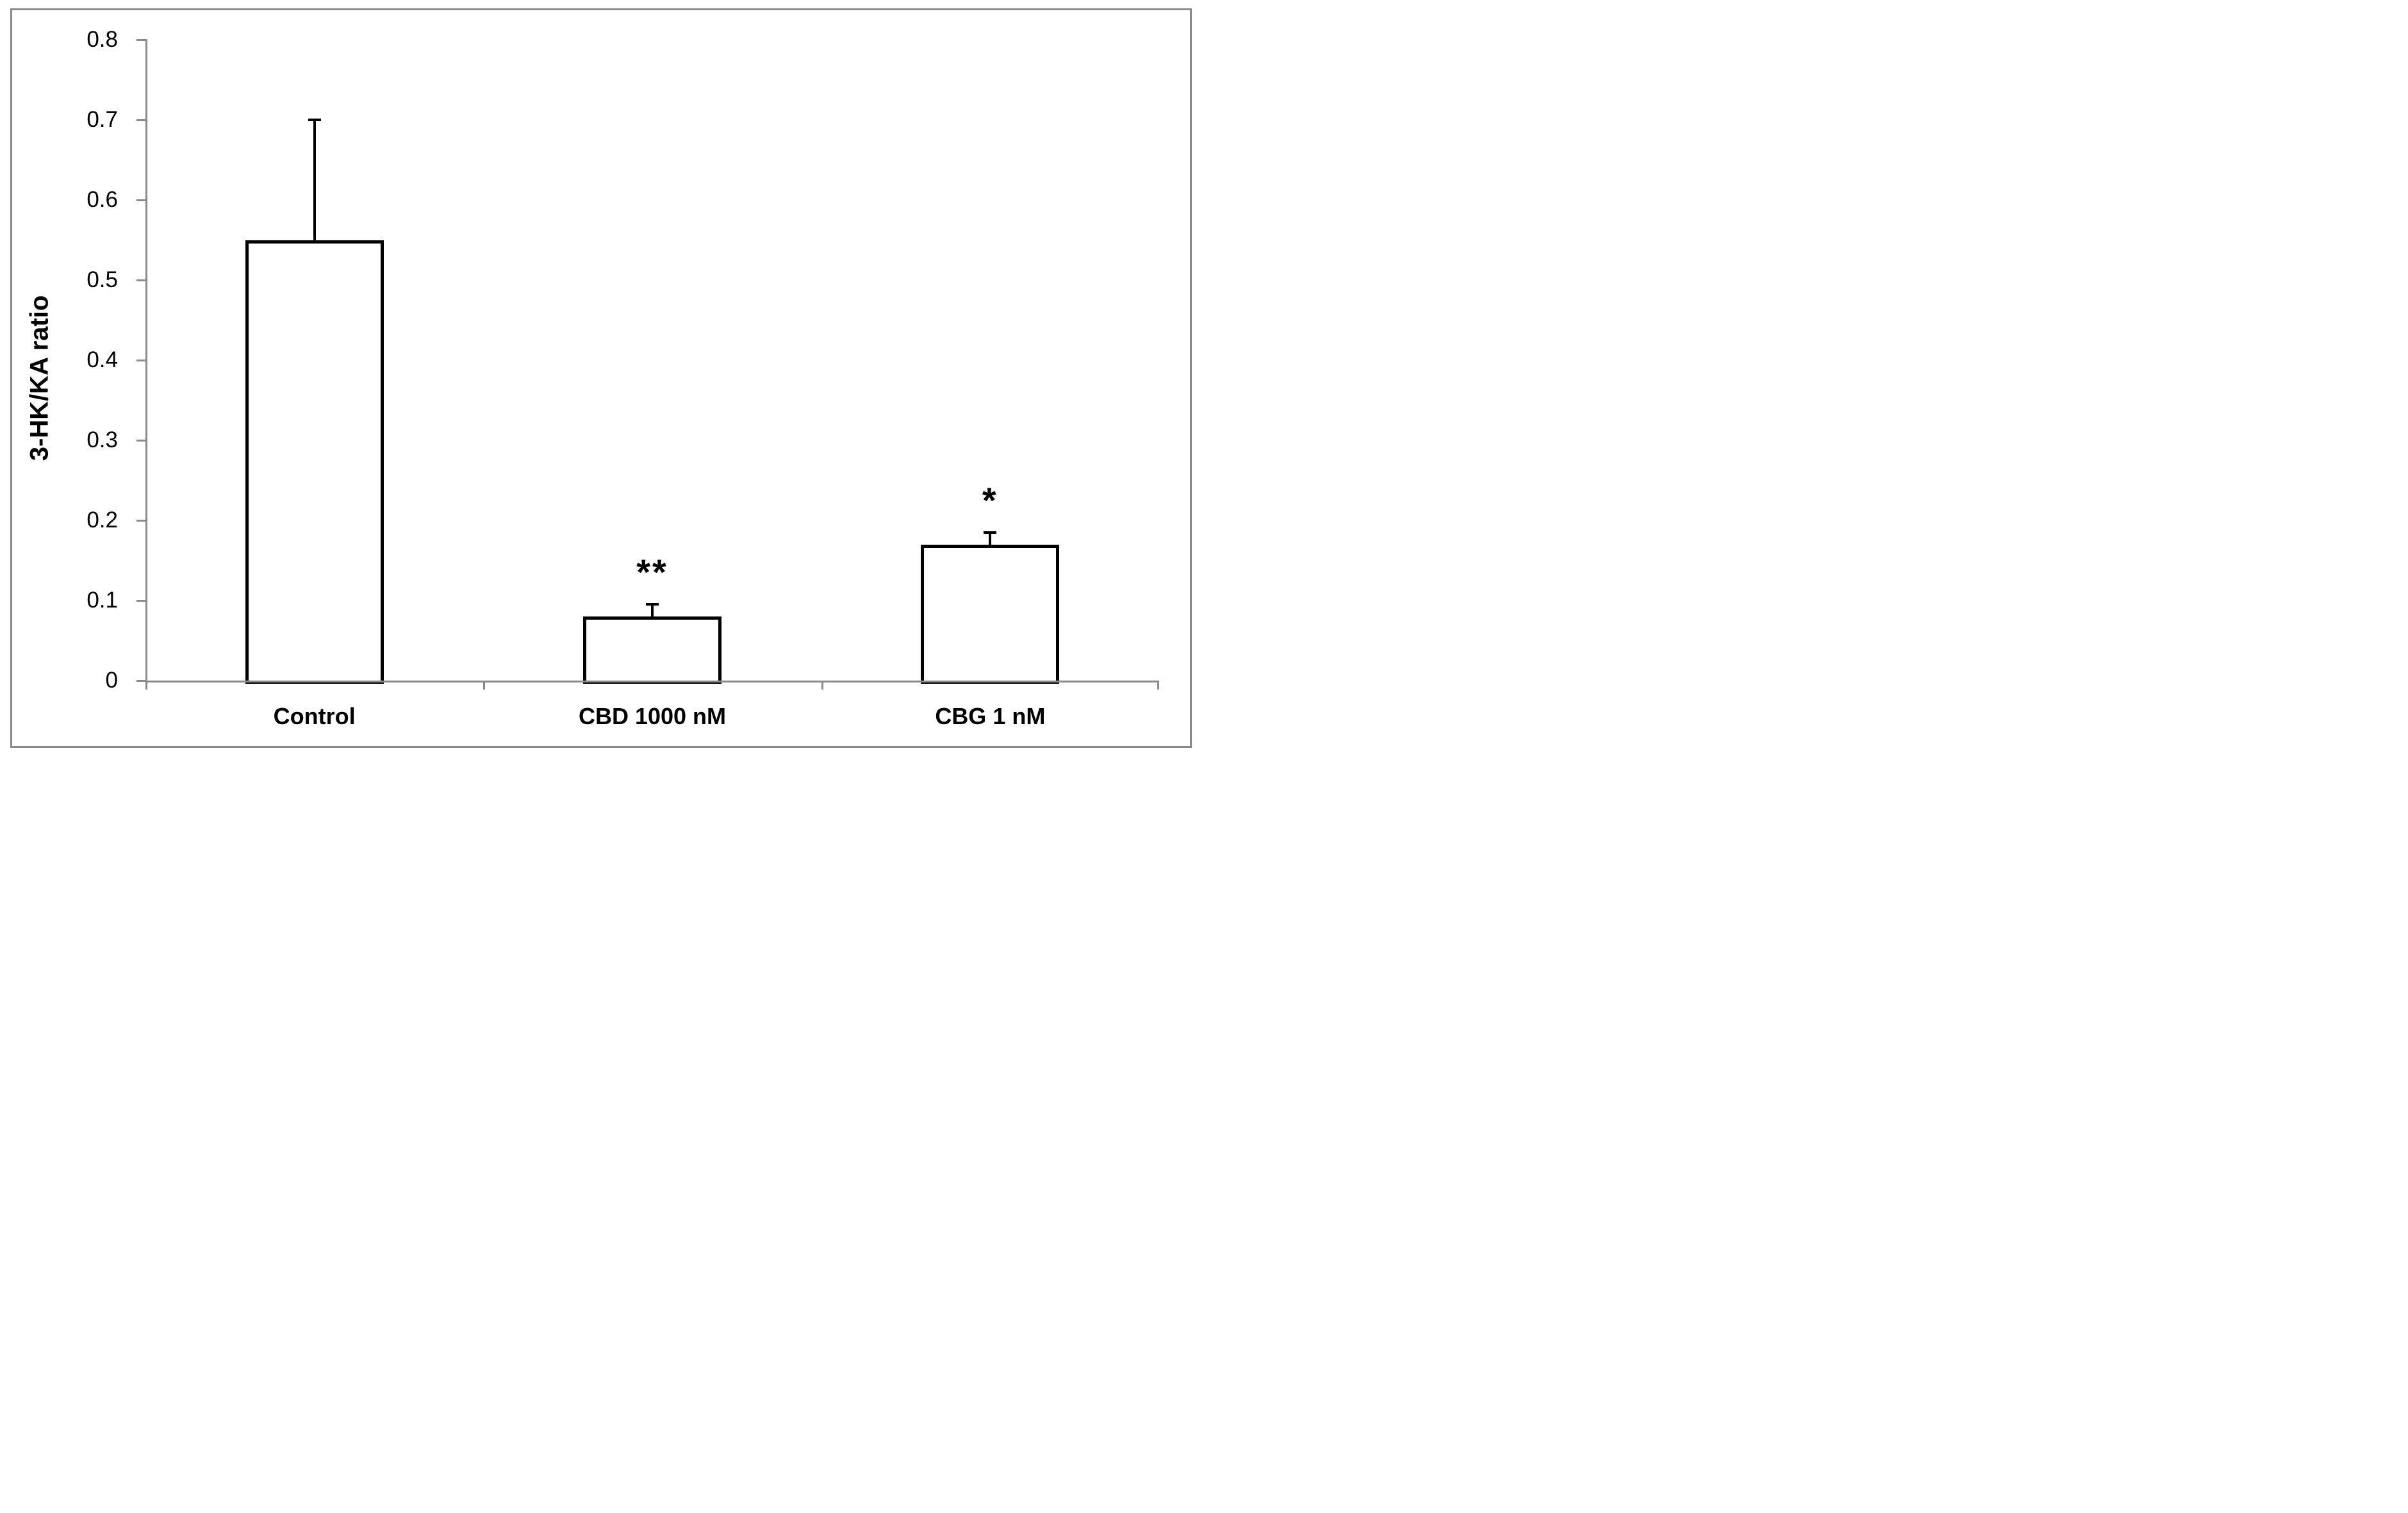  Describe the element at coordinates (103, 279) in the screenshot. I see `y-tick-label: 0.5` at that location.